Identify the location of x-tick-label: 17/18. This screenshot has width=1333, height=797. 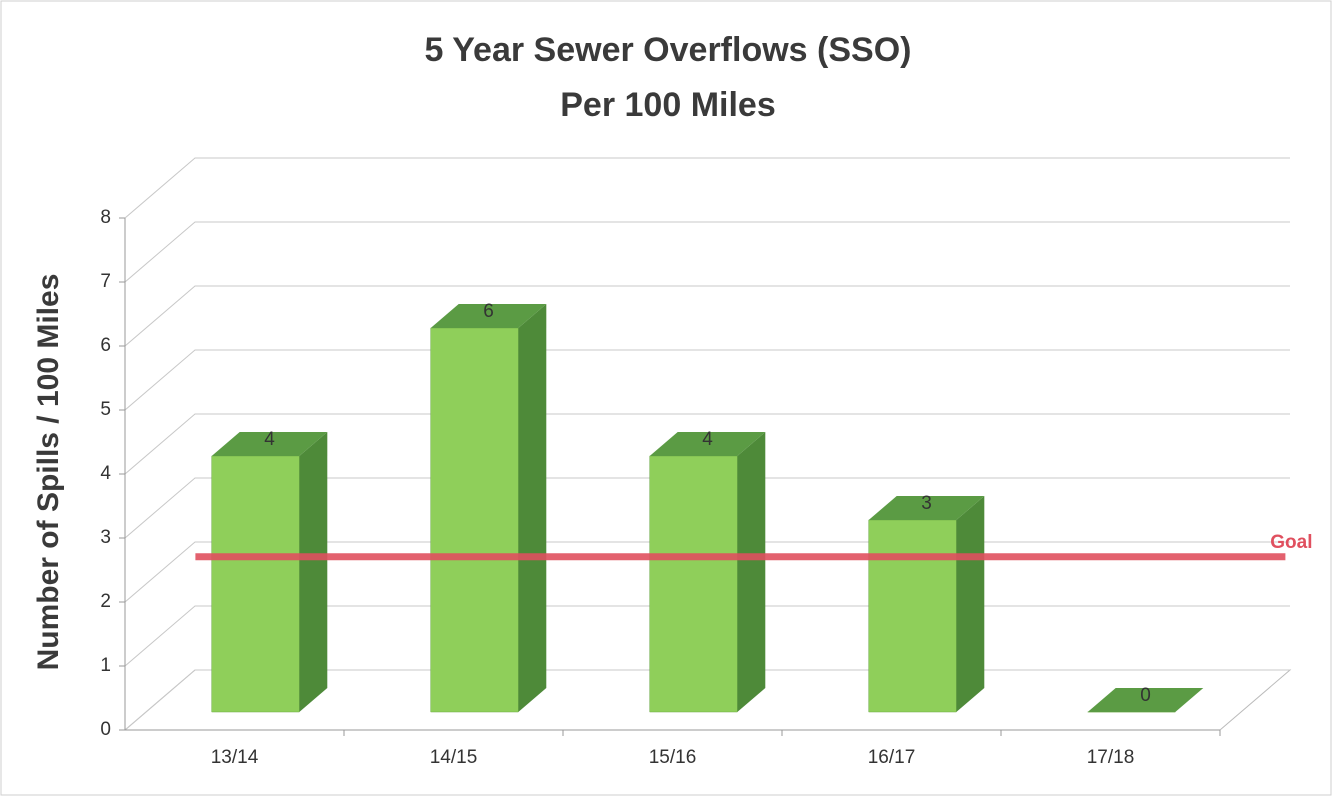
(1111, 757).